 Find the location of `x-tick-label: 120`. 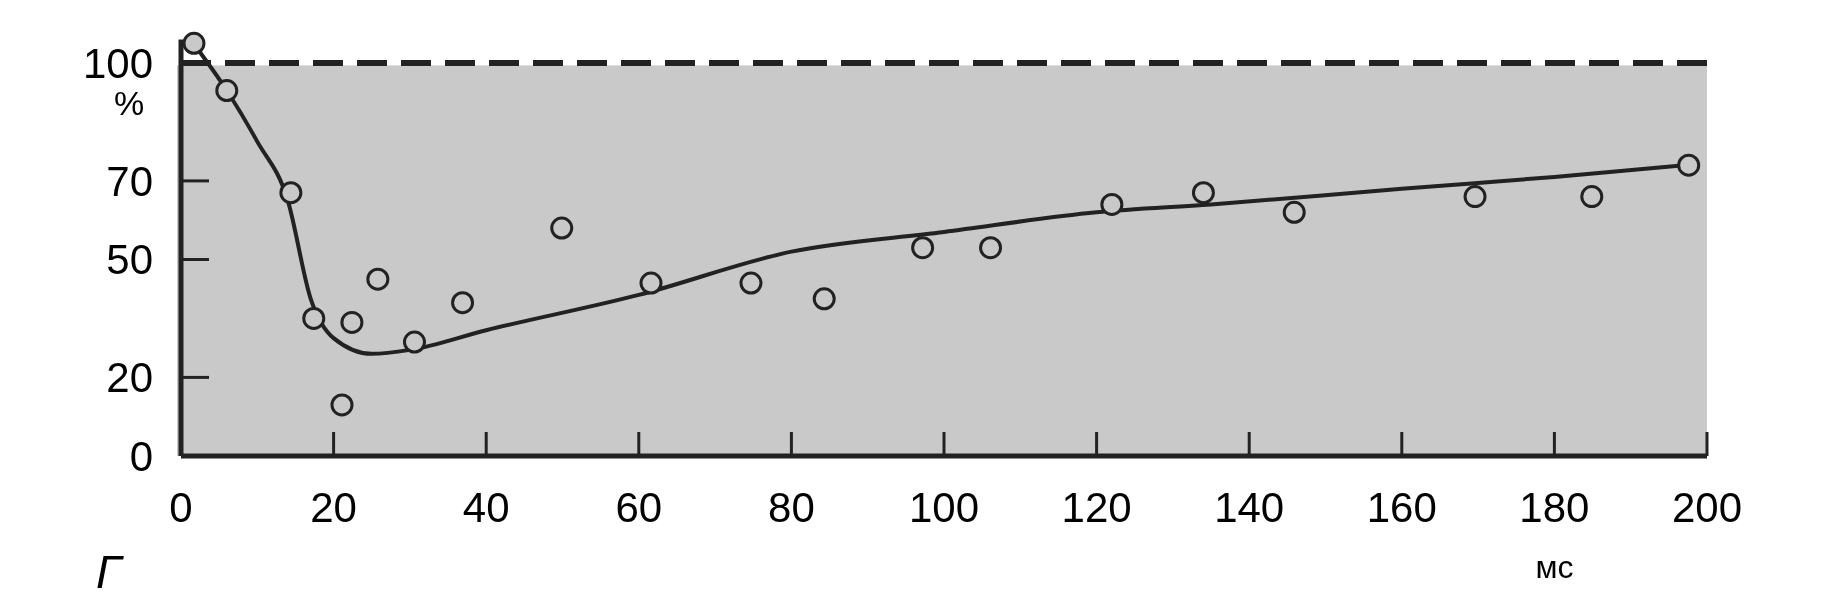

x-tick-label: 120 is located at coordinates (1096, 507).